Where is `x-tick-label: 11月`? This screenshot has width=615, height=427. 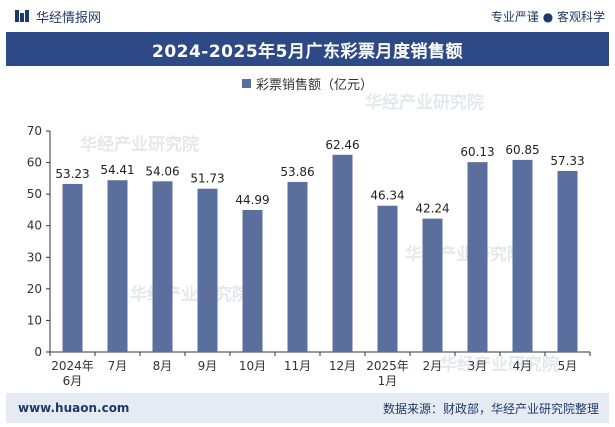
x-tick-label: 11月 is located at coordinates (297, 366).